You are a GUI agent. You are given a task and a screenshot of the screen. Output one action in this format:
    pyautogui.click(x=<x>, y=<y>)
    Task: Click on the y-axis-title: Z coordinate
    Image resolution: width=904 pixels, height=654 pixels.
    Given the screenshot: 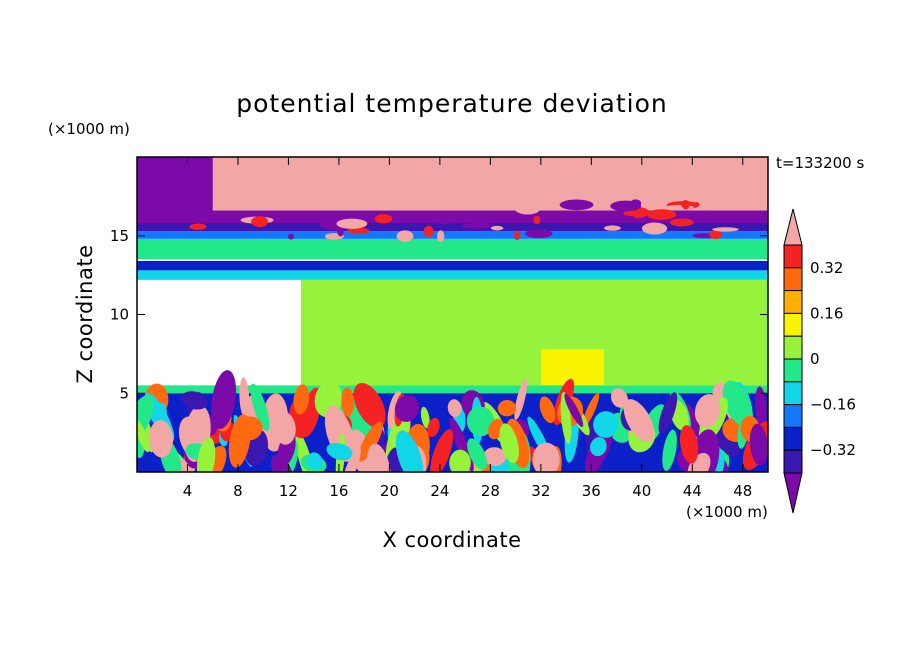 What is the action you would take?
    pyautogui.click(x=85, y=313)
    